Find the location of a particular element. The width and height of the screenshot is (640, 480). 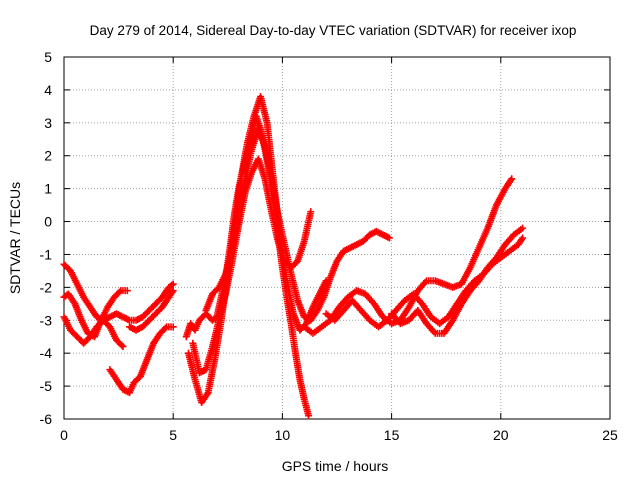

y-tick-label: 0 is located at coordinates (48, 222).